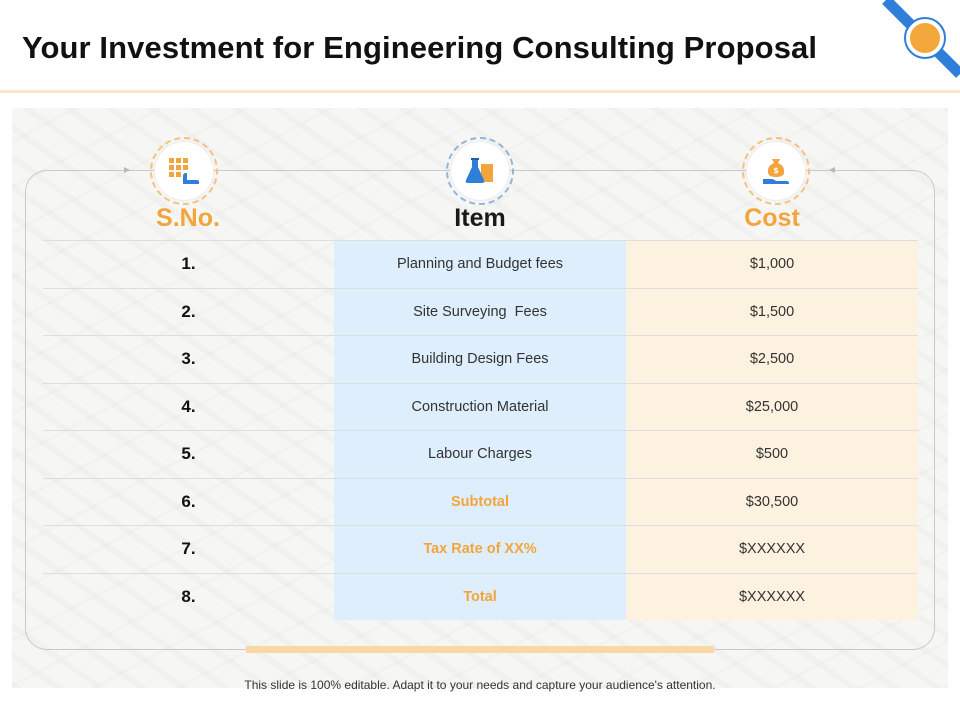 This screenshot has width=960, height=720. I want to click on row-cost: $500, so click(772, 454).